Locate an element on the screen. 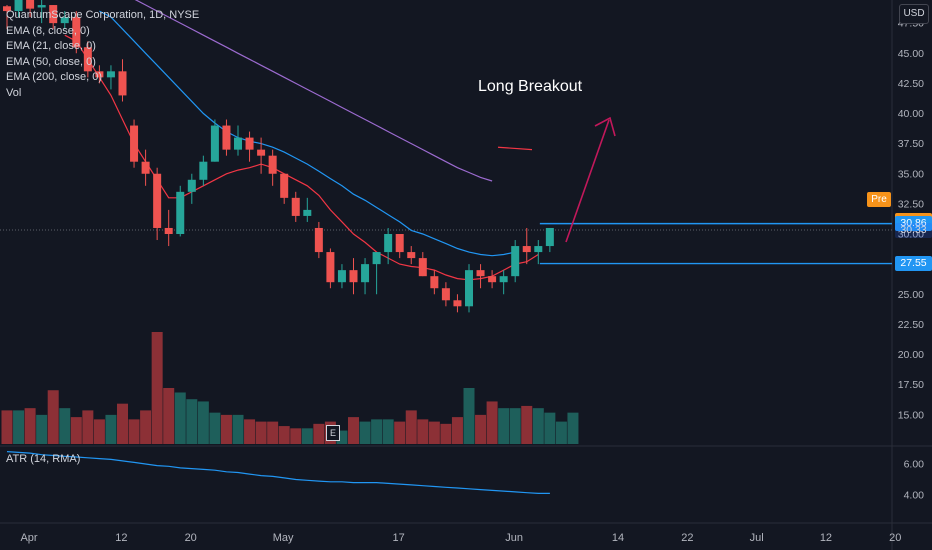  price-axis-label: 30.33 is located at coordinates (913, 230).